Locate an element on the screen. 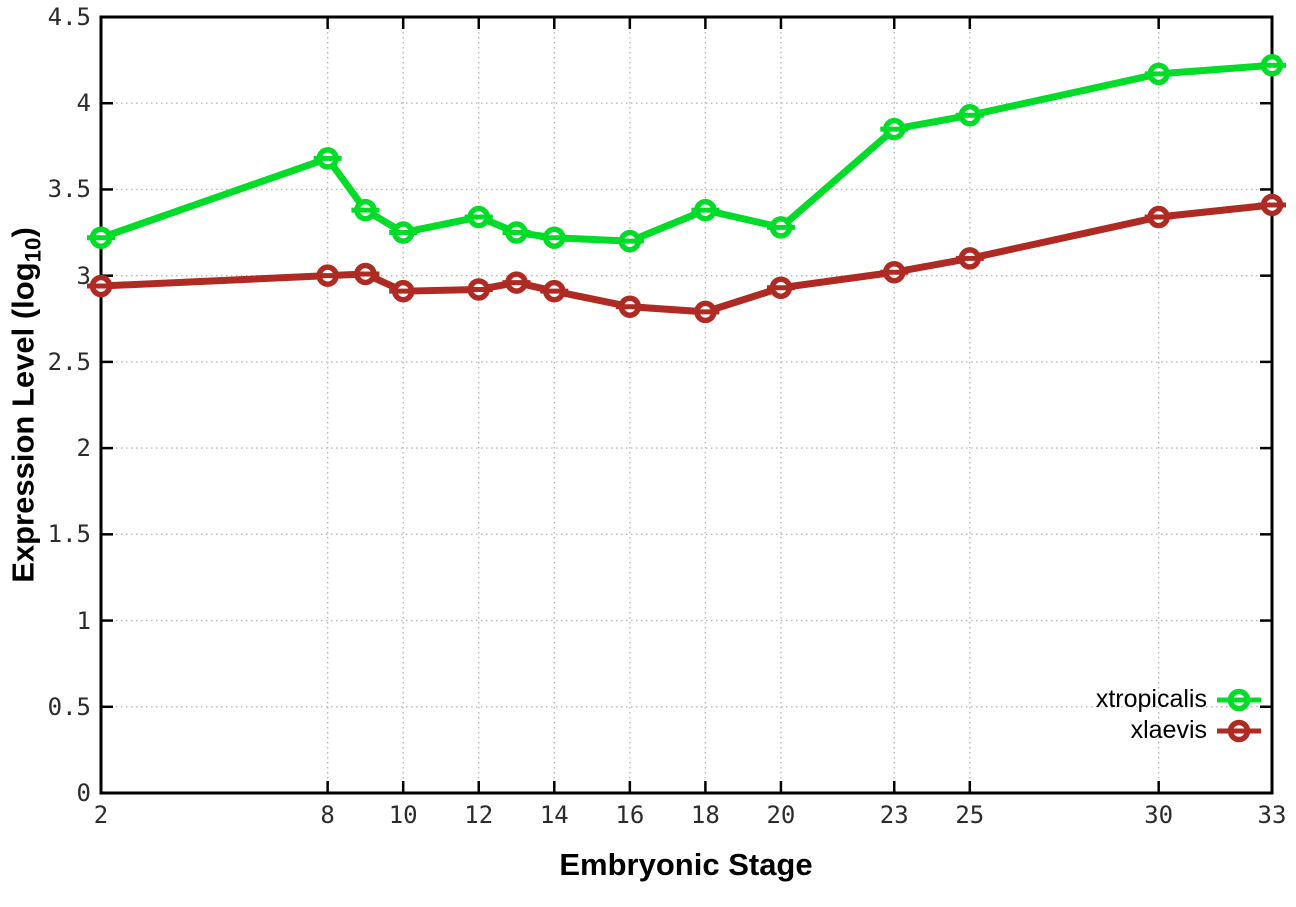 The height and width of the screenshot is (907, 1296). x-tick-label: 14 is located at coordinates (554, 815).